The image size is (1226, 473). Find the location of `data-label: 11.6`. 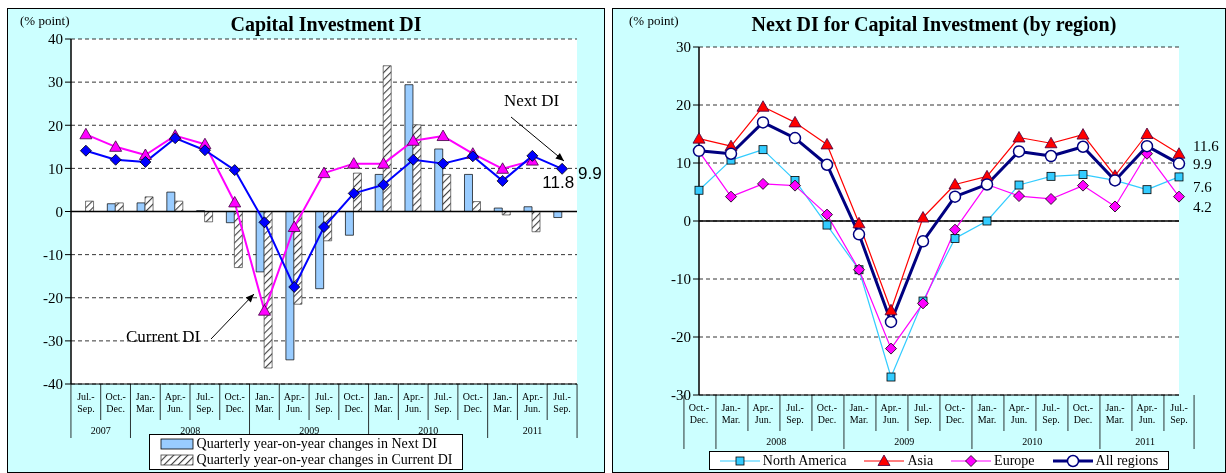

data-label: 11.6 is located at coordinates (1206, 145).